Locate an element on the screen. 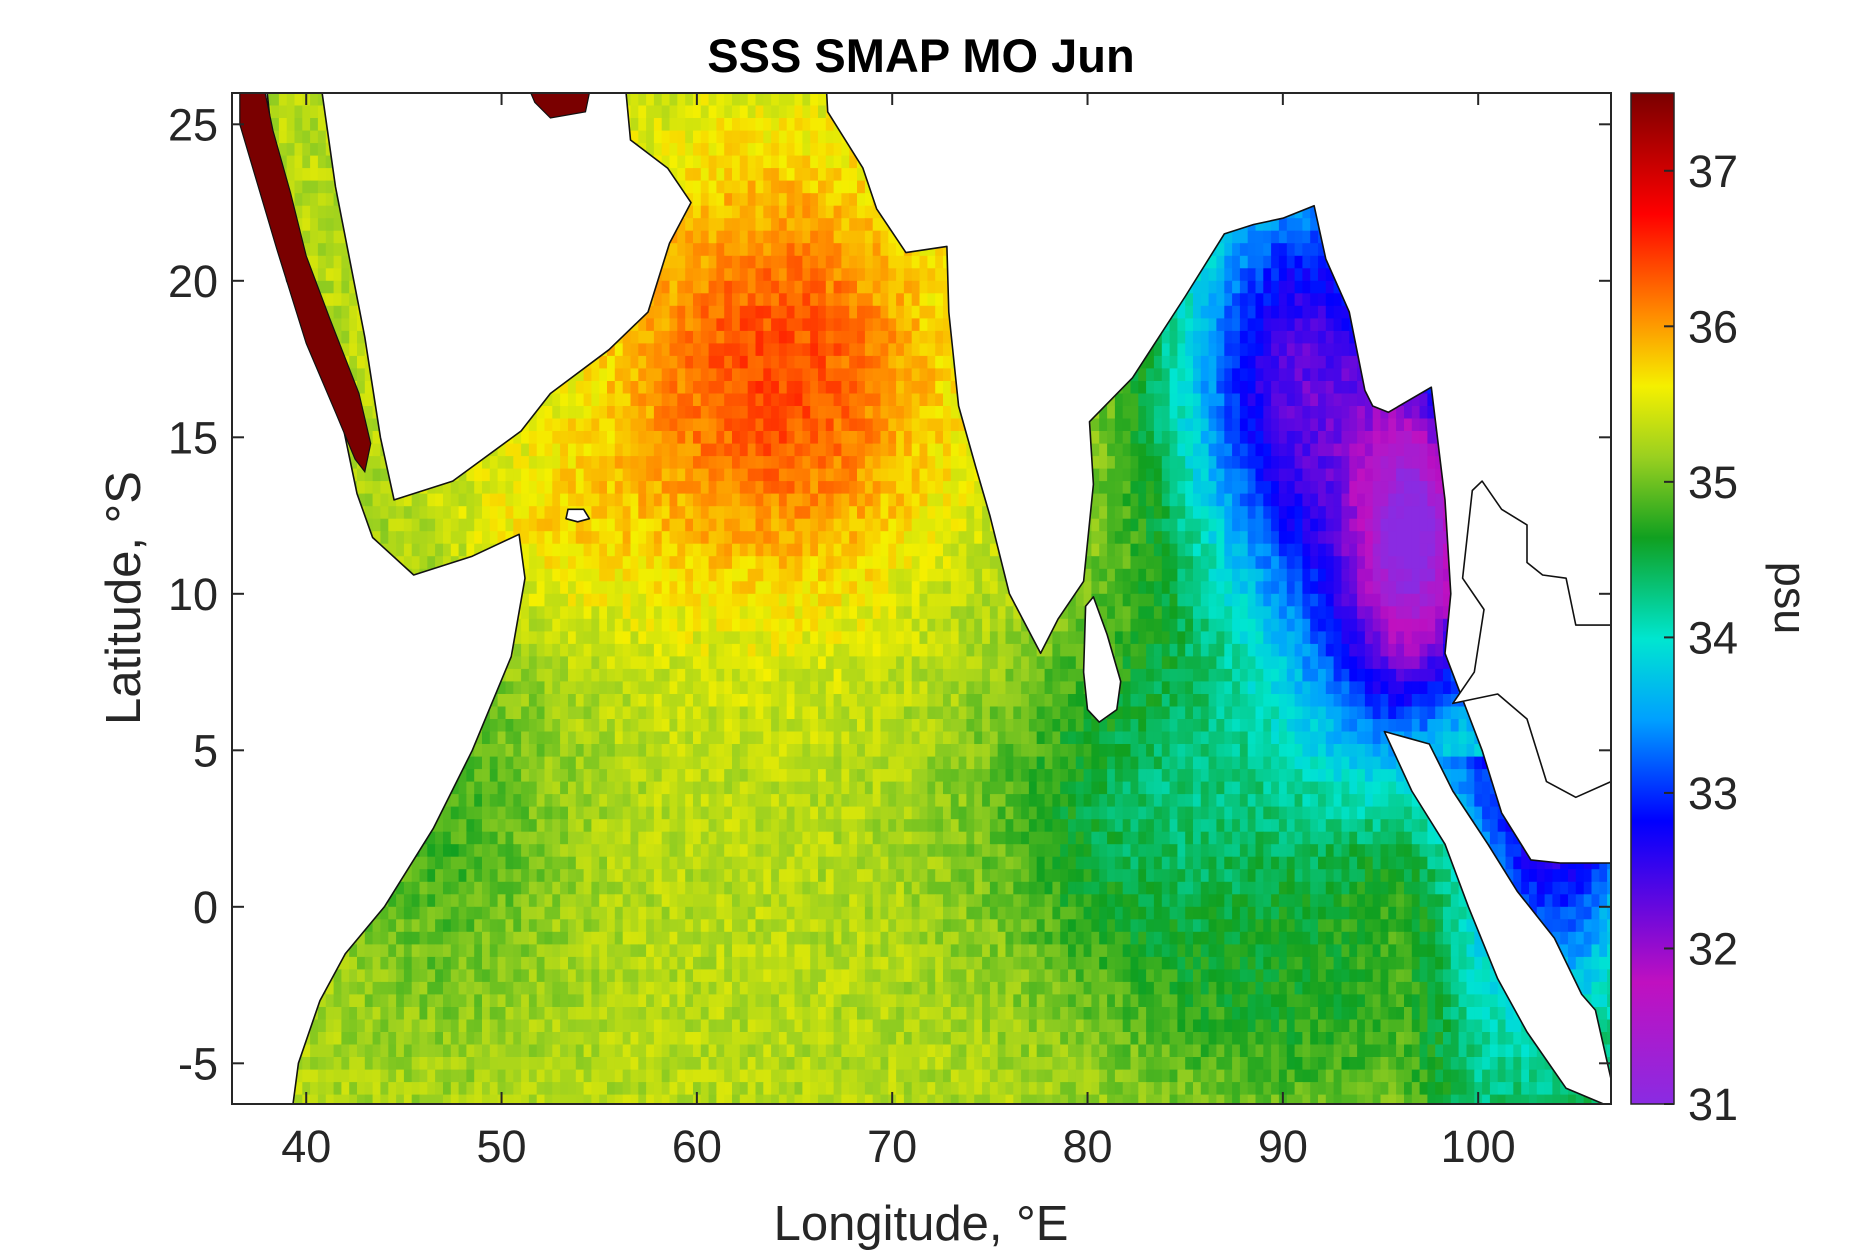 This screenshot has height=1250, width=1875. colorbar-tick-label: 34 is located at coordinates (1713, 637).